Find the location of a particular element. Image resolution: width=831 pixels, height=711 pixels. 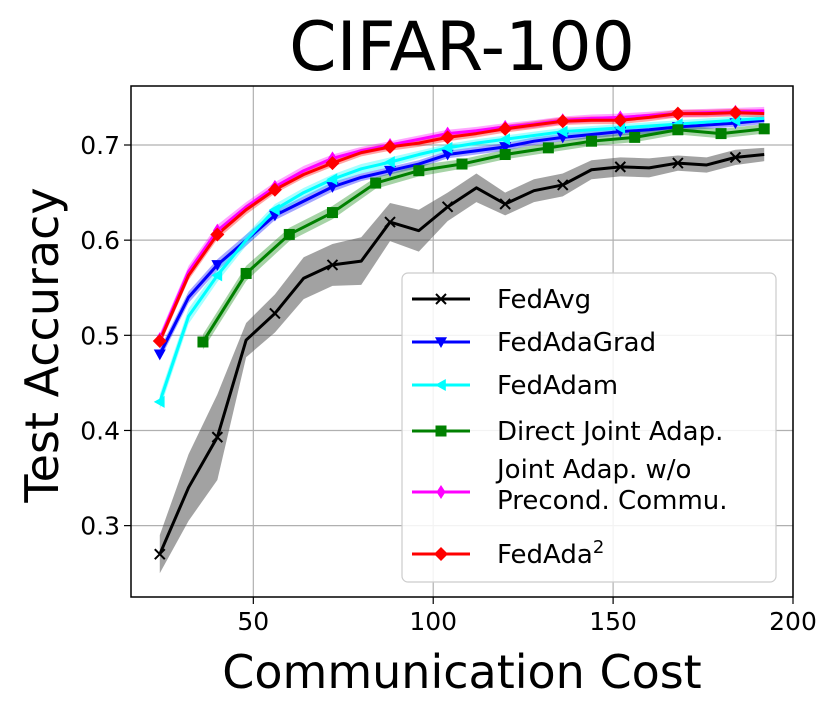

y-tick-label: 0.3 is located at coordinates (100, 526).